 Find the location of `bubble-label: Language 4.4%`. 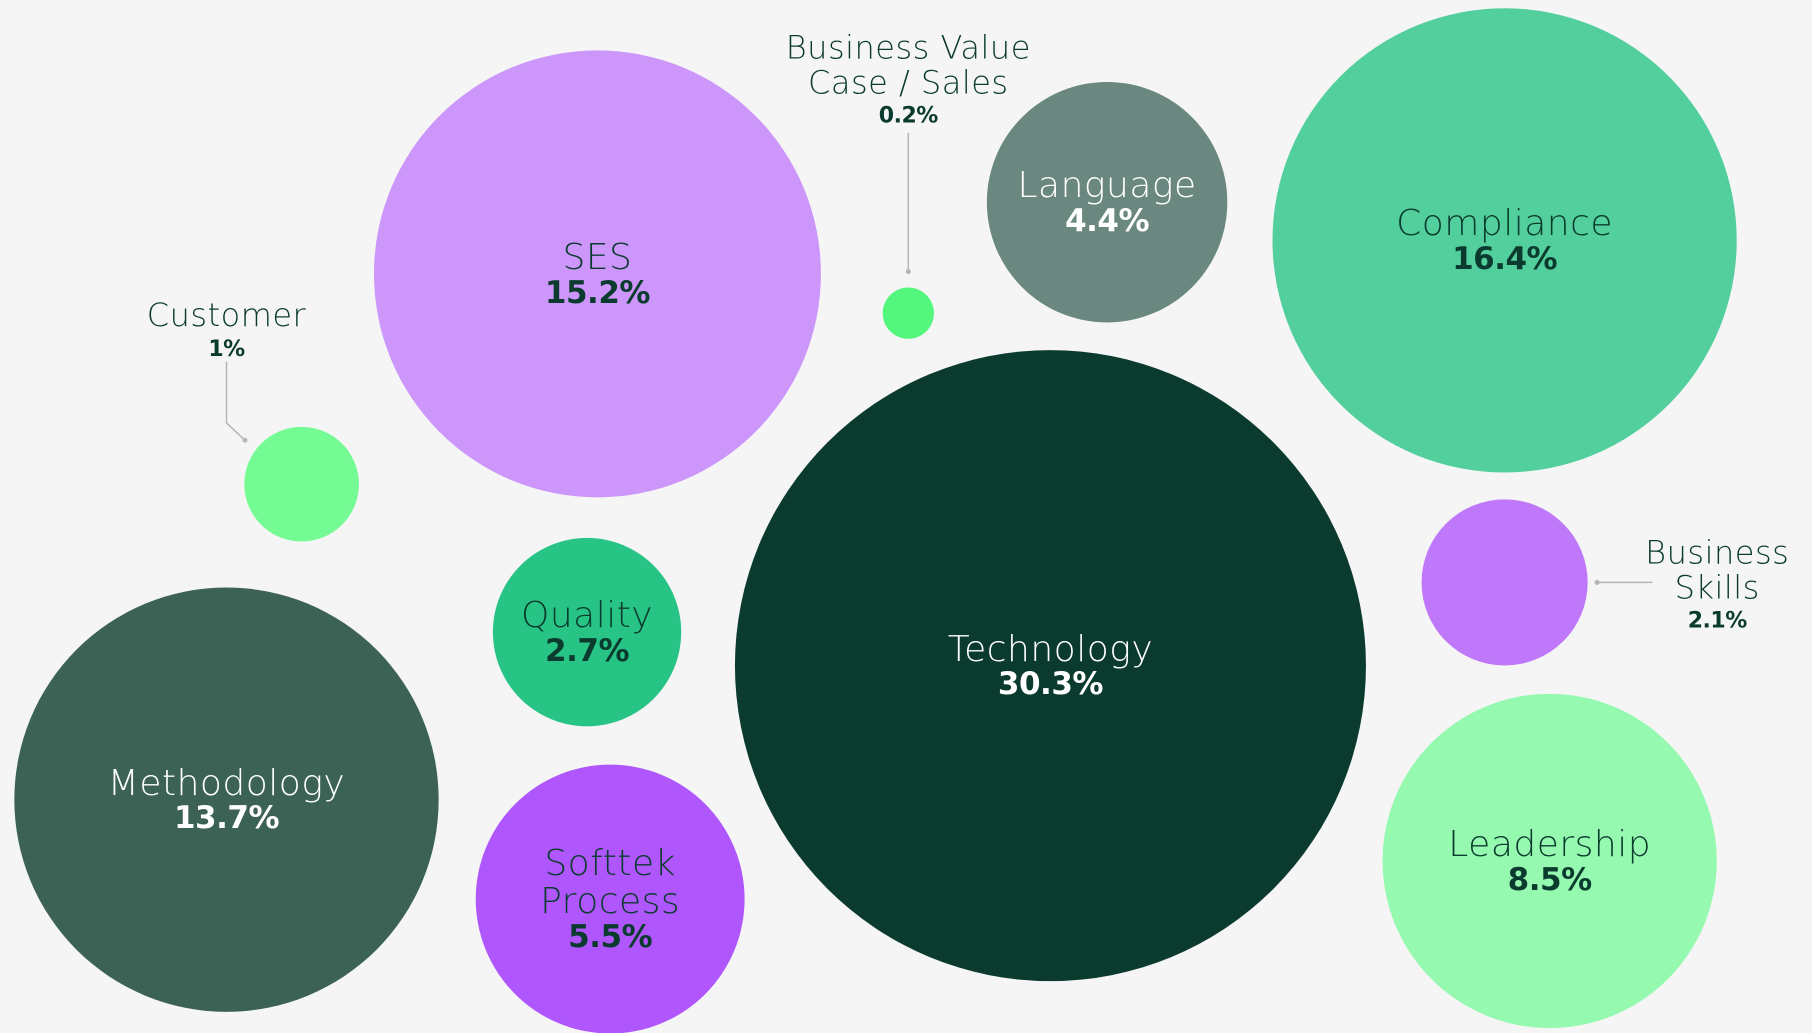

bubble-label: Language 4.4% is located at coordinates (1106, 202).